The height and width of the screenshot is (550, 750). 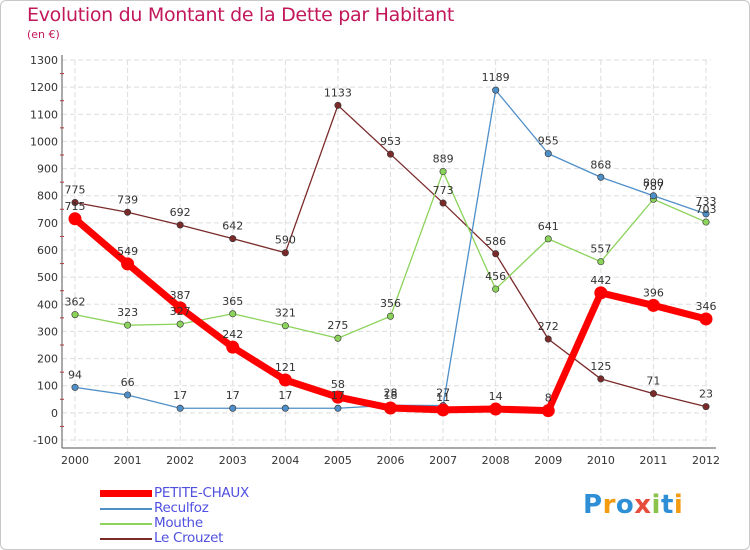 What do you see at coordinates (47, 250) in the screenshot?
I see `y-tick-label: 600` at bounding box center [47, 250].